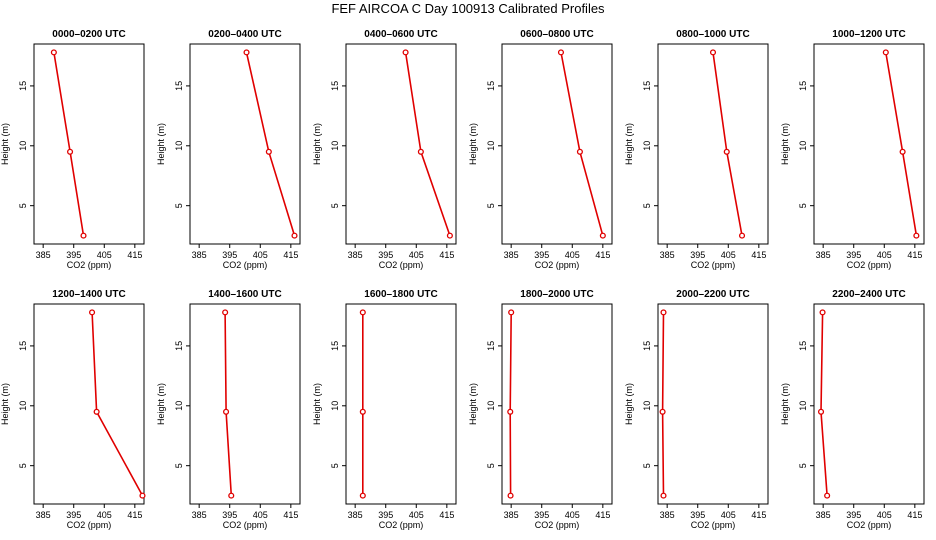  Describe the element at coordinates (401, 265) in the screenshot. I see `panel-3-x-axis-label: CO2 (ppm)` at that location.